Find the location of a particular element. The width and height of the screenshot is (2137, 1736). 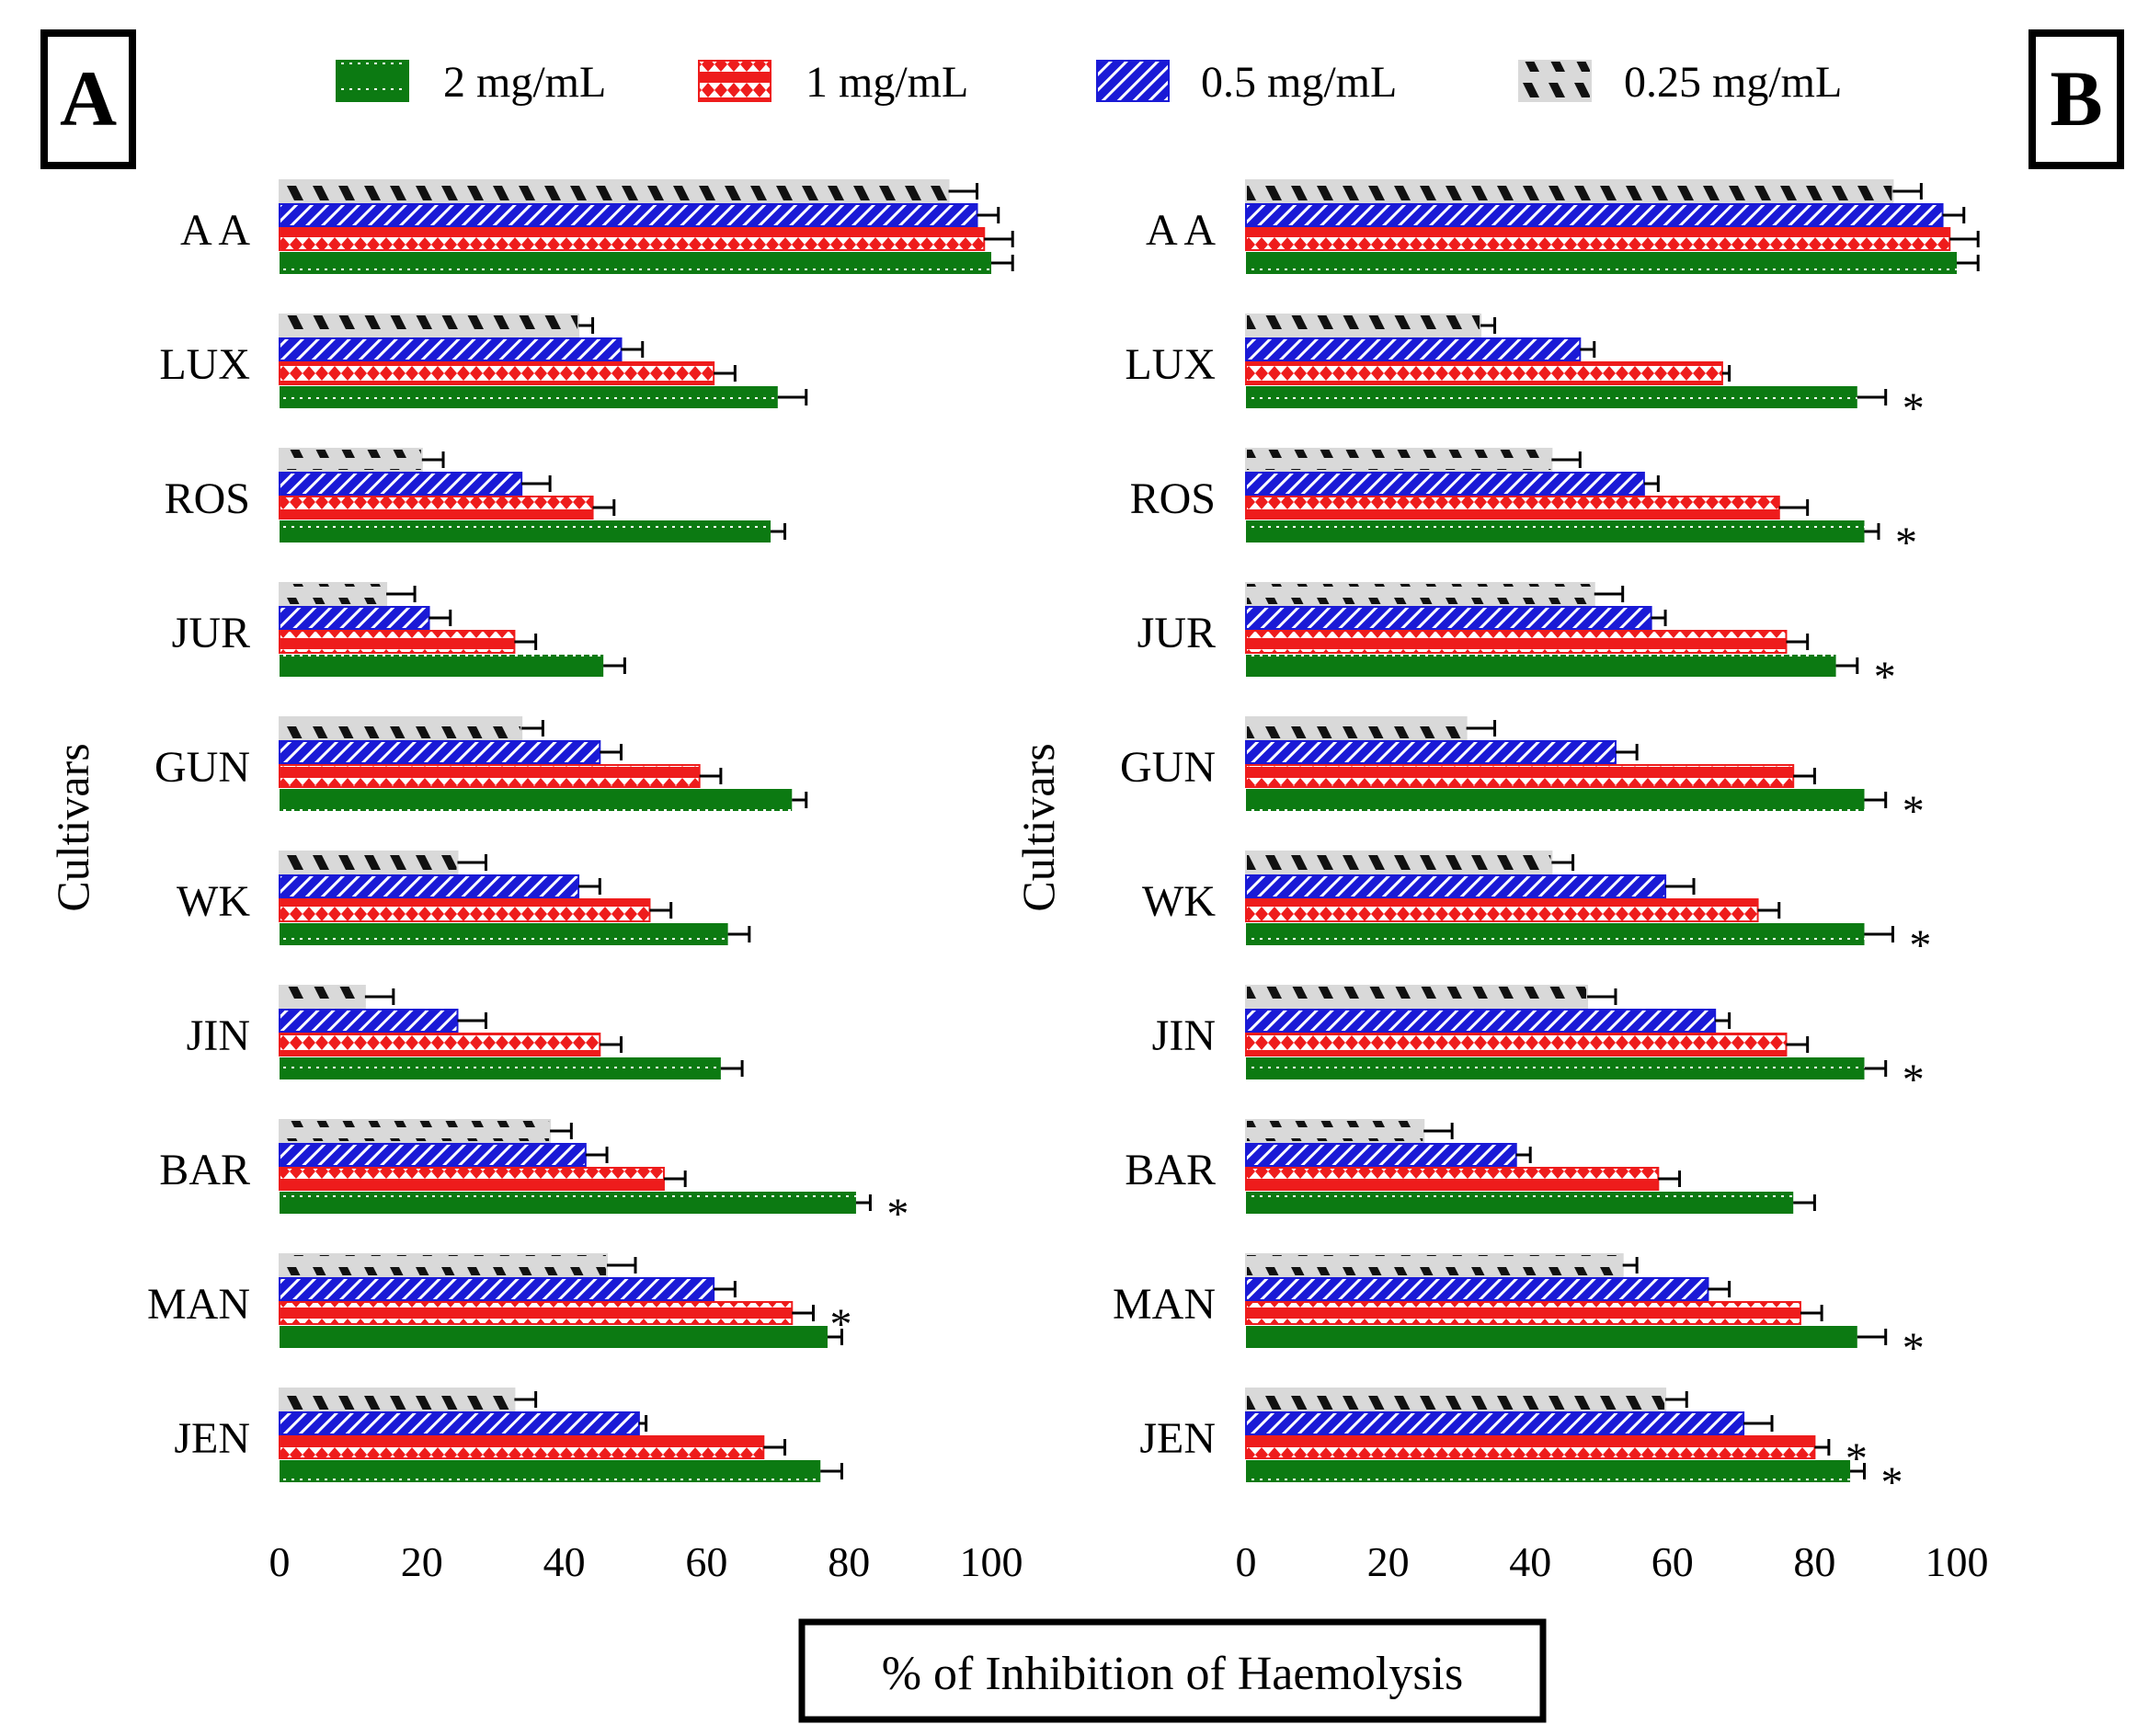

x-axis-title: % of Inhibition of Haemolysis is located at coordinates (1173, 1674).